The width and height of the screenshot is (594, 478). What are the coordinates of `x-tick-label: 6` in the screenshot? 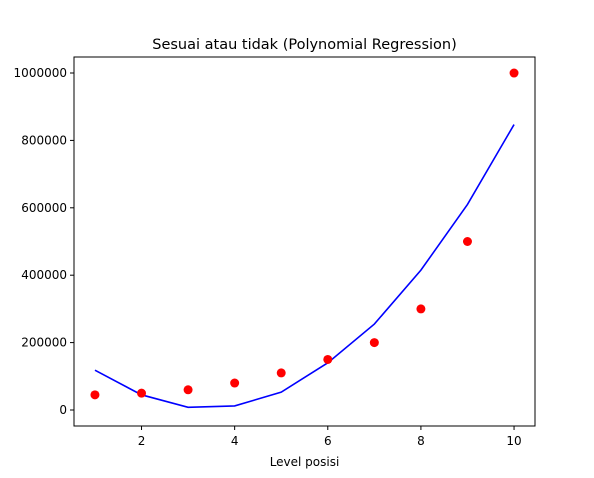 It's located at (328, 441).